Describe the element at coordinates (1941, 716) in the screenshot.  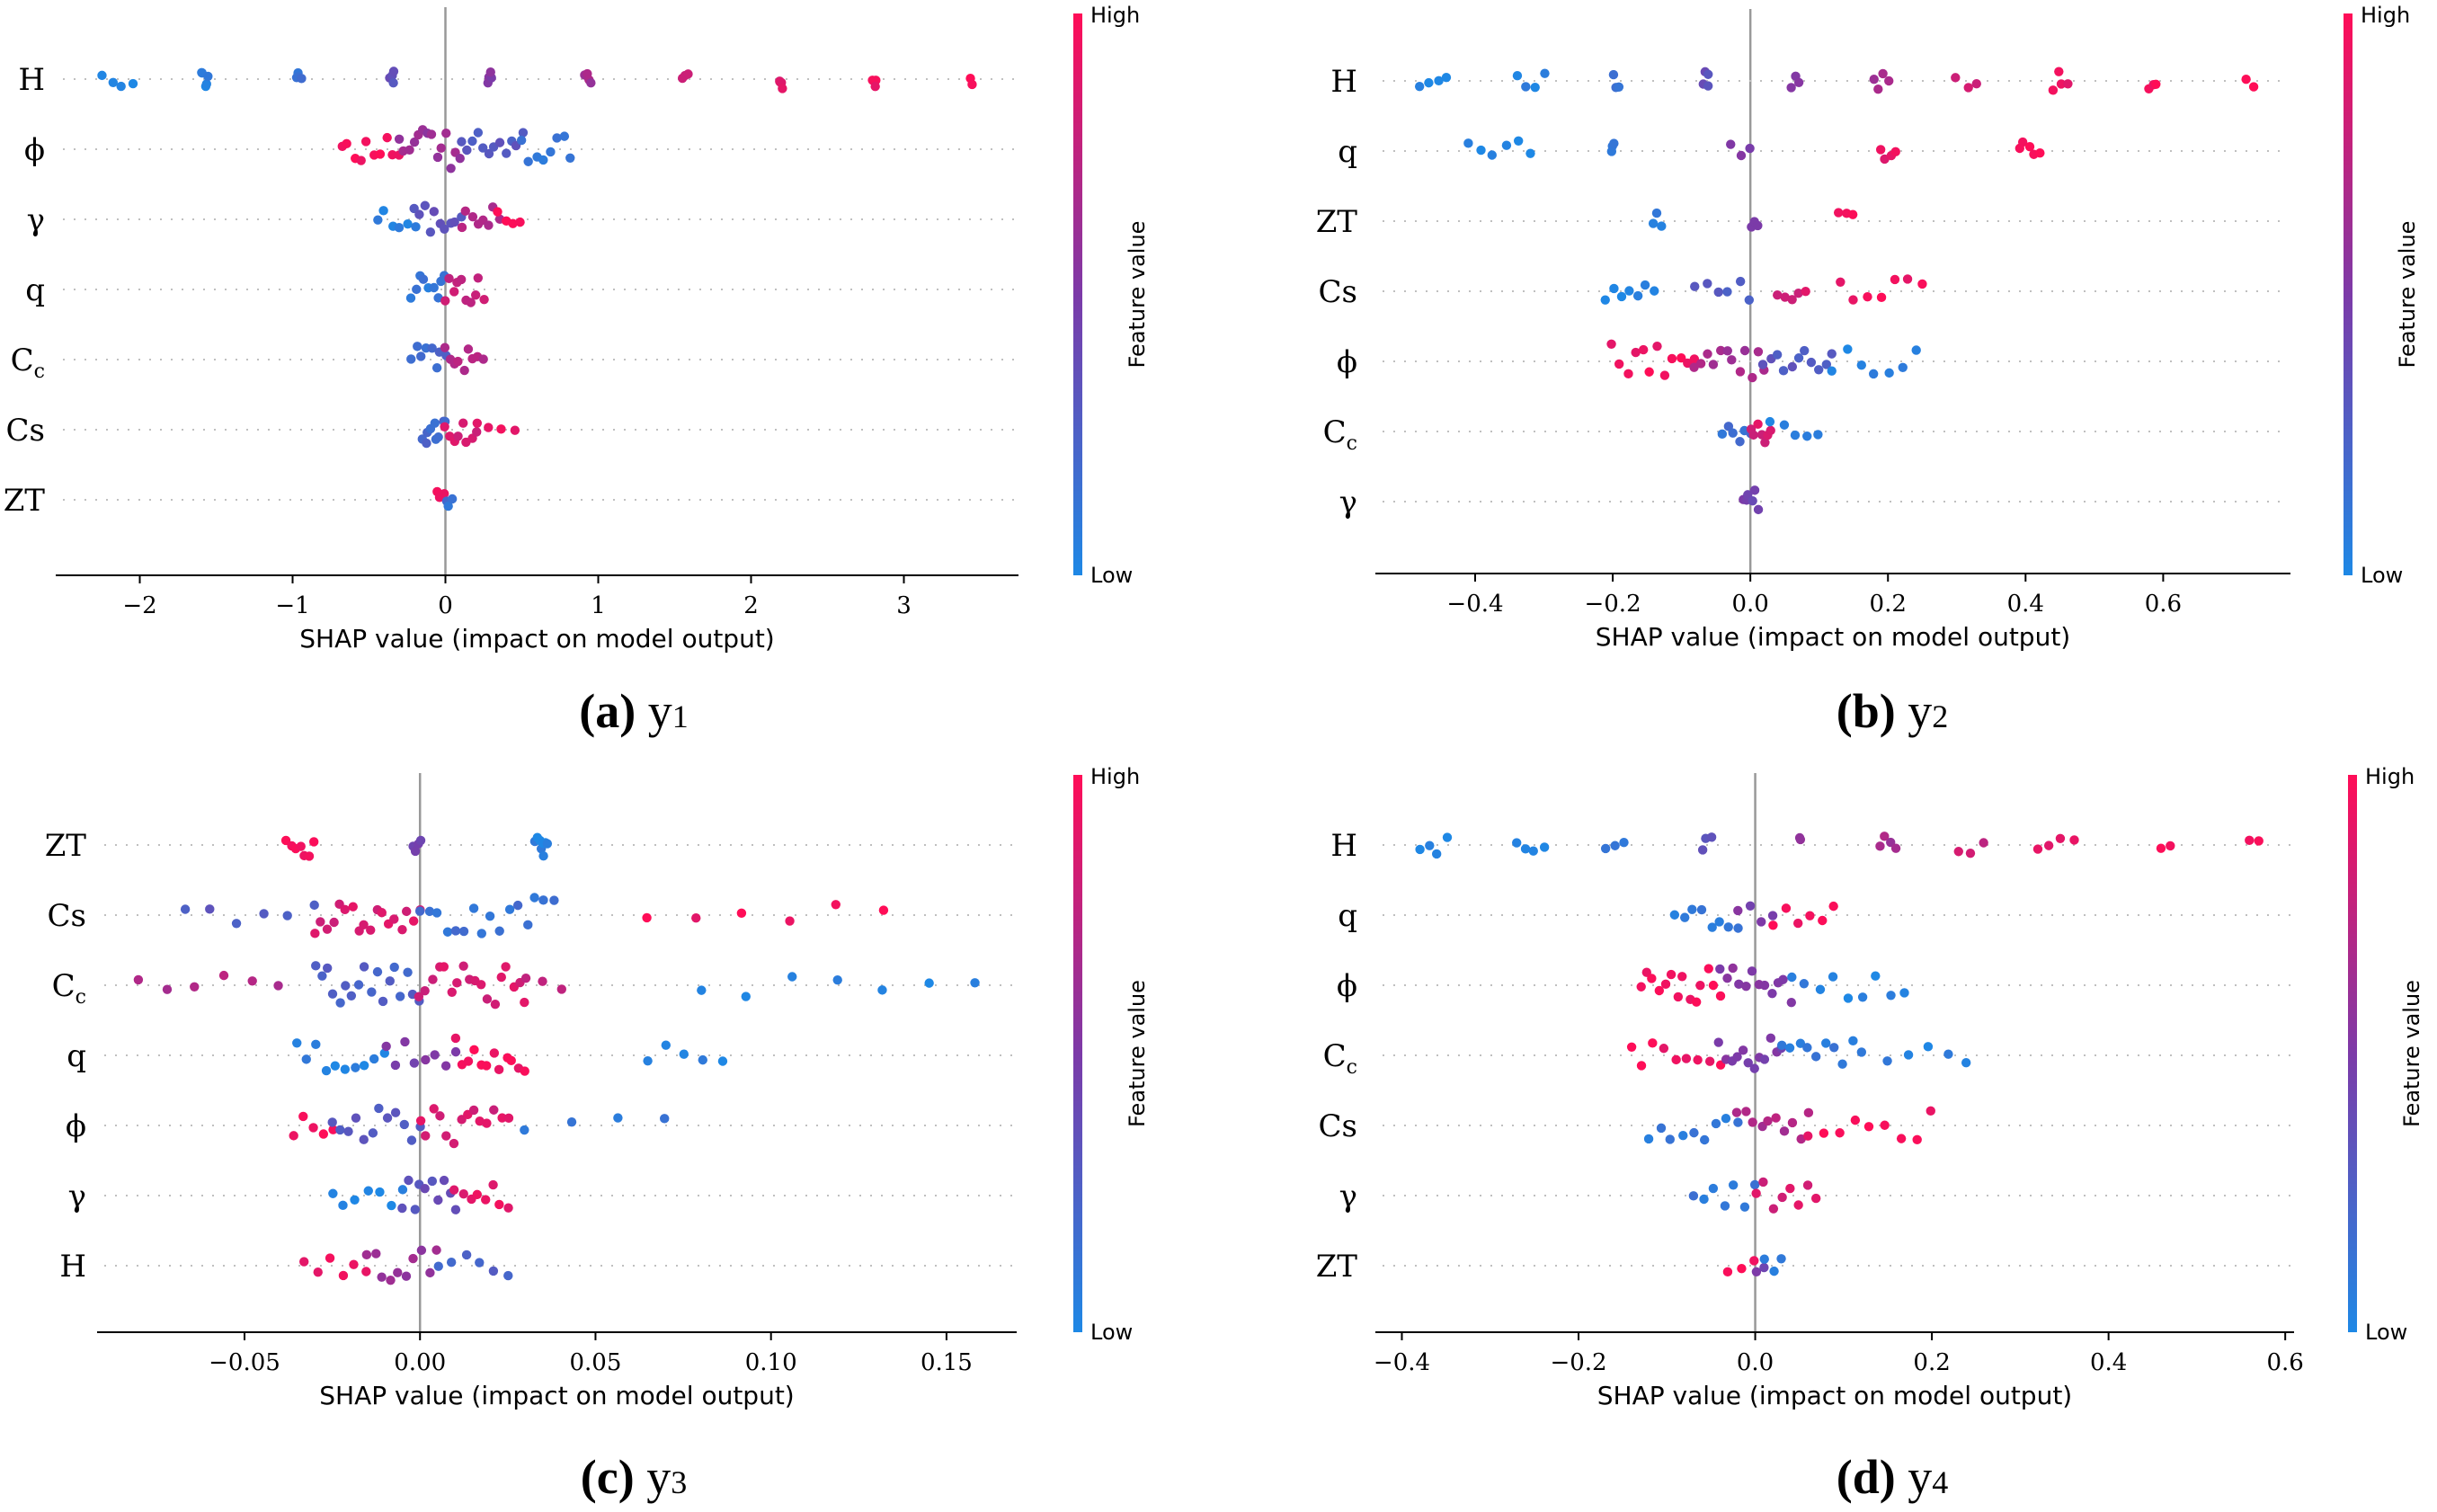
I see `caption-sub: 2` at that location.